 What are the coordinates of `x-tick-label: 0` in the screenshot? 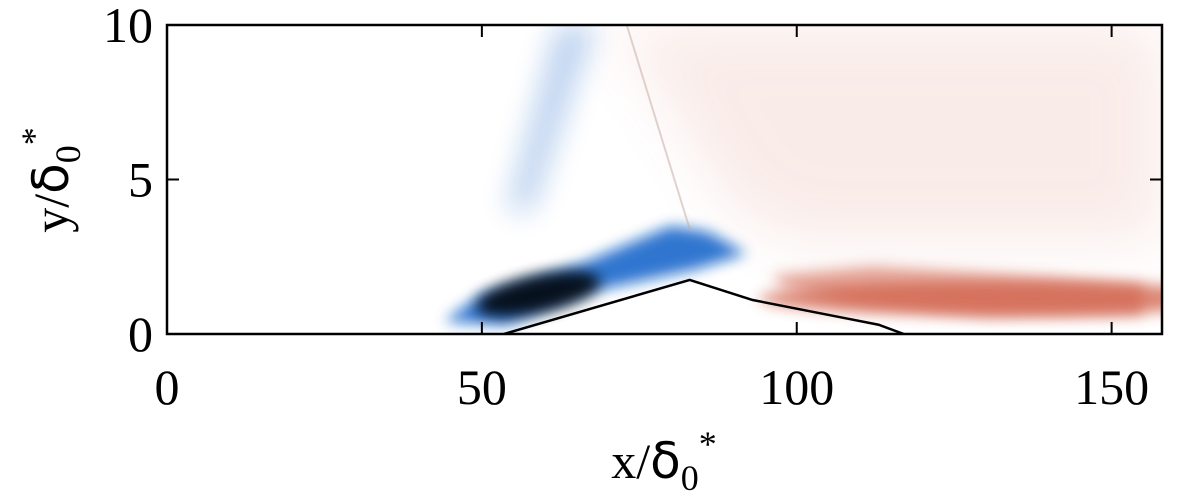 It's located at (167, 387).